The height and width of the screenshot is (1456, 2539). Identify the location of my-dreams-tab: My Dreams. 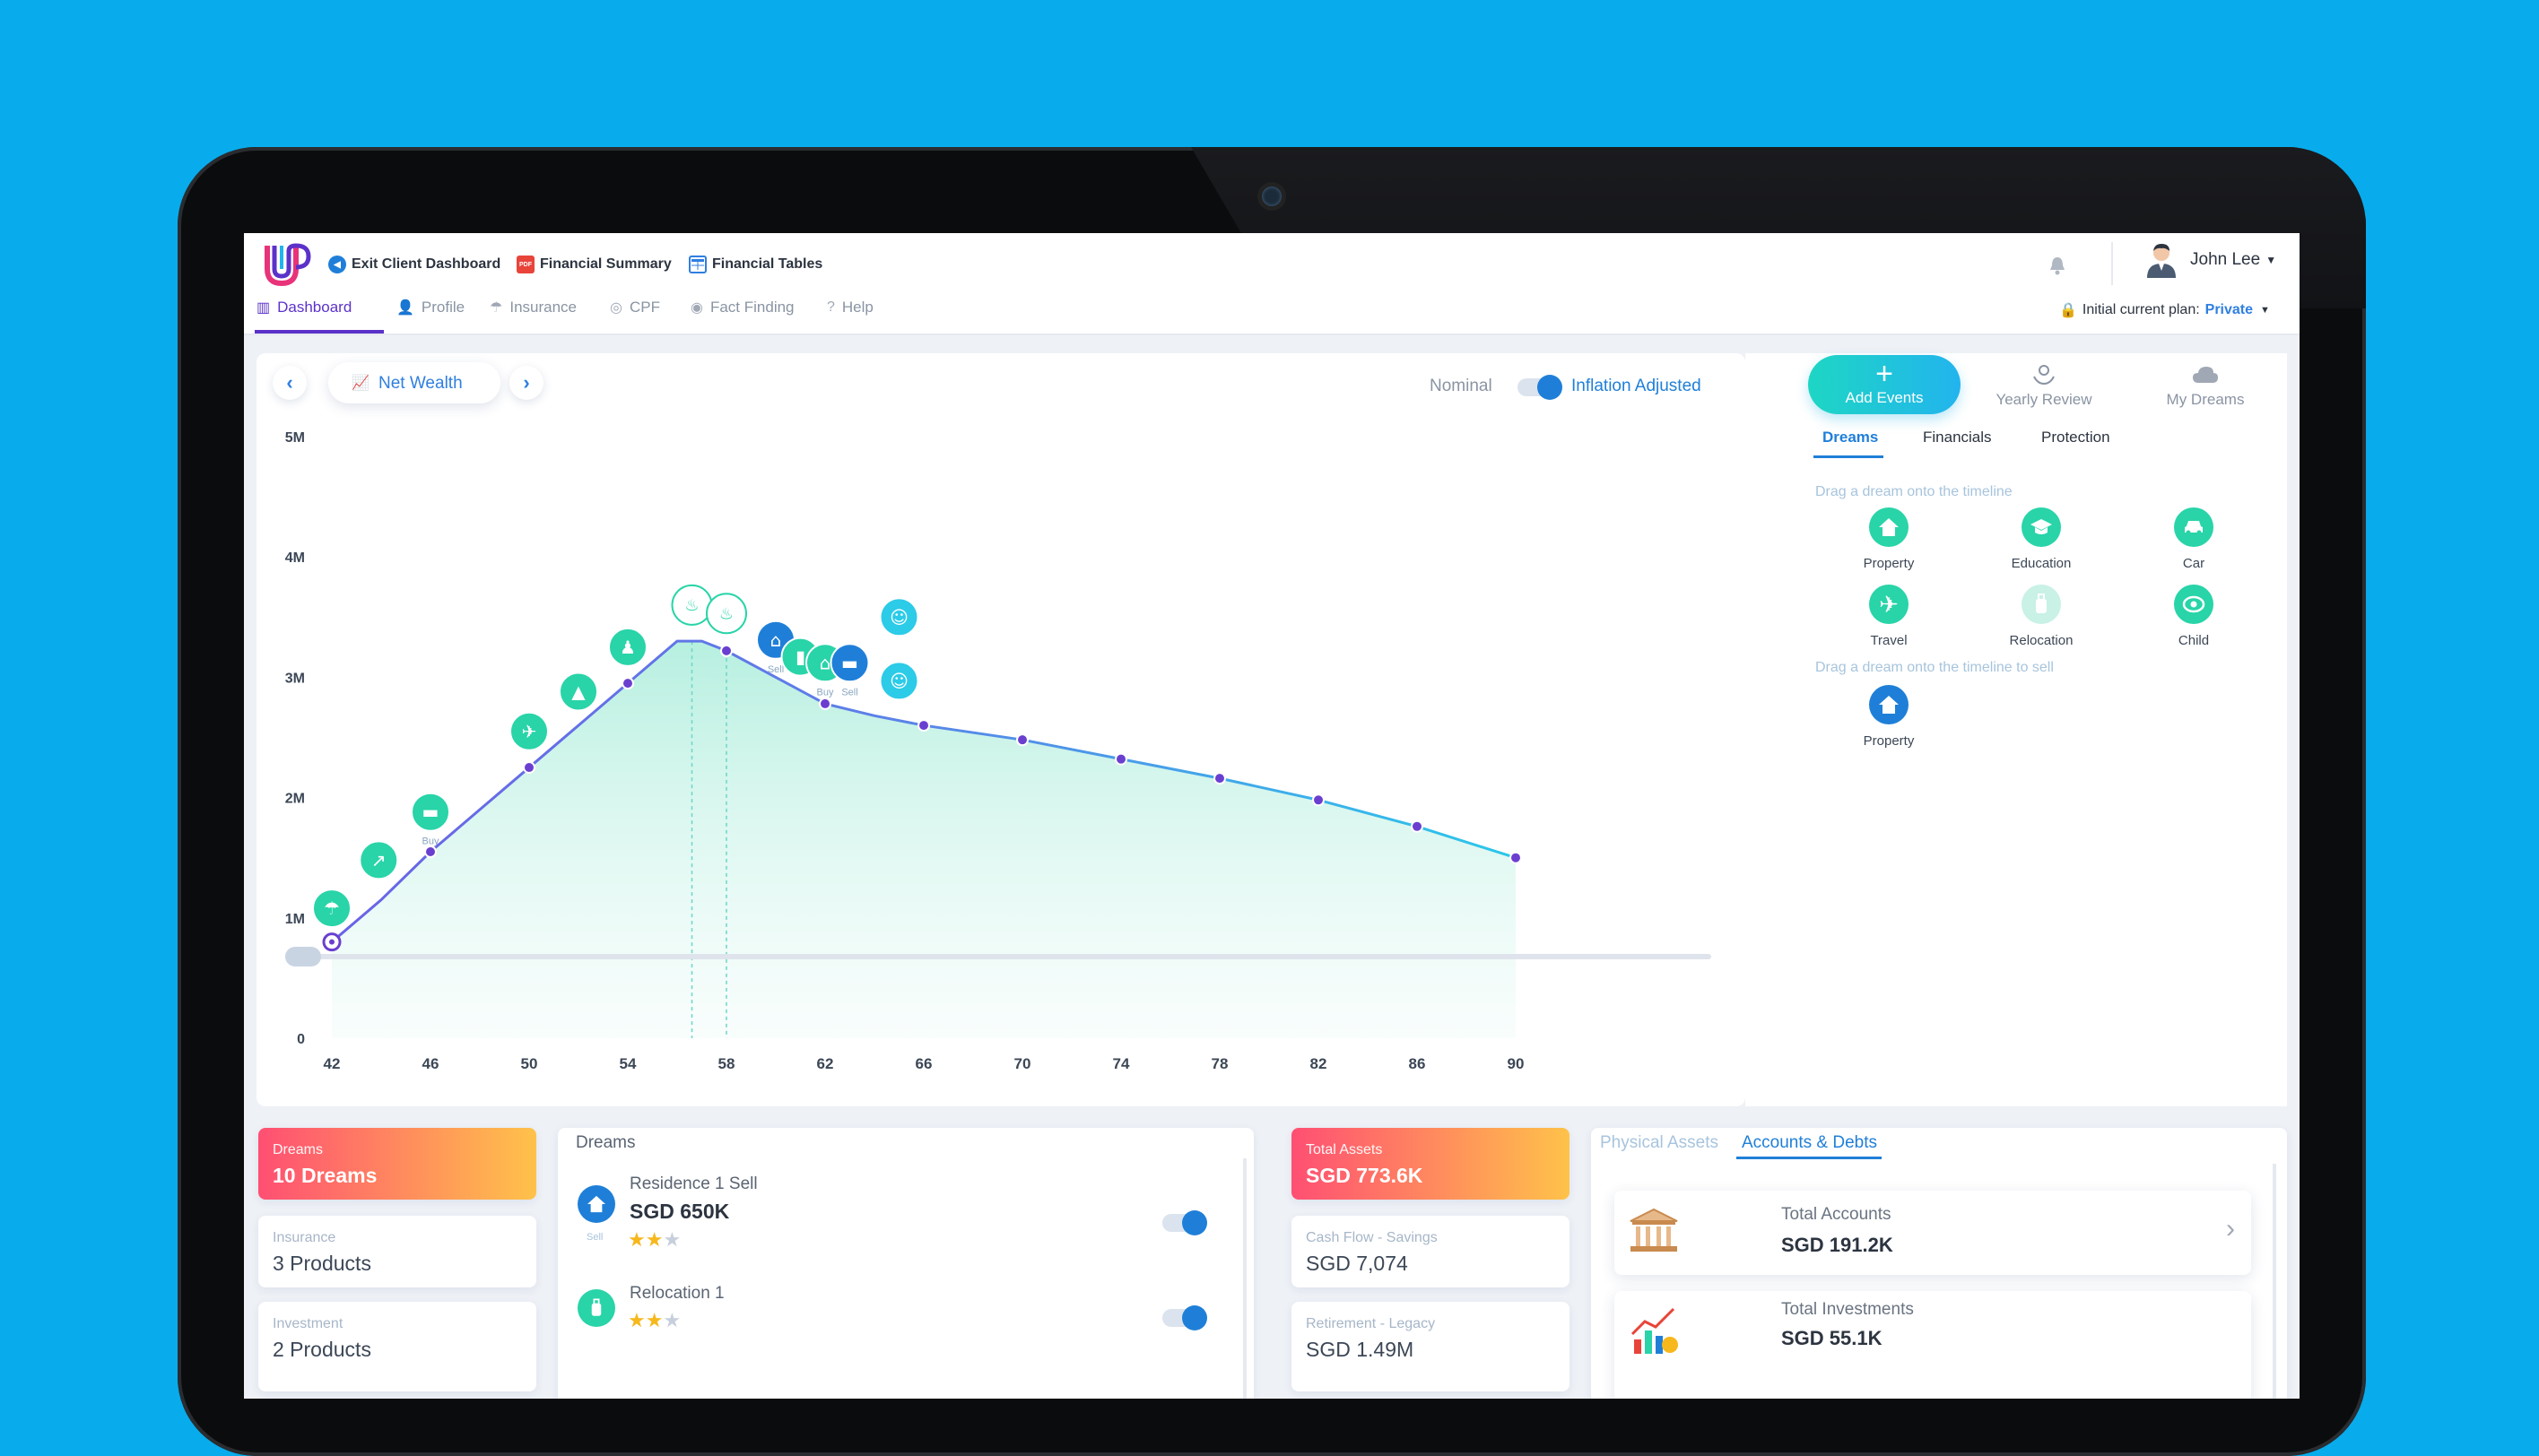
(2205, 388).